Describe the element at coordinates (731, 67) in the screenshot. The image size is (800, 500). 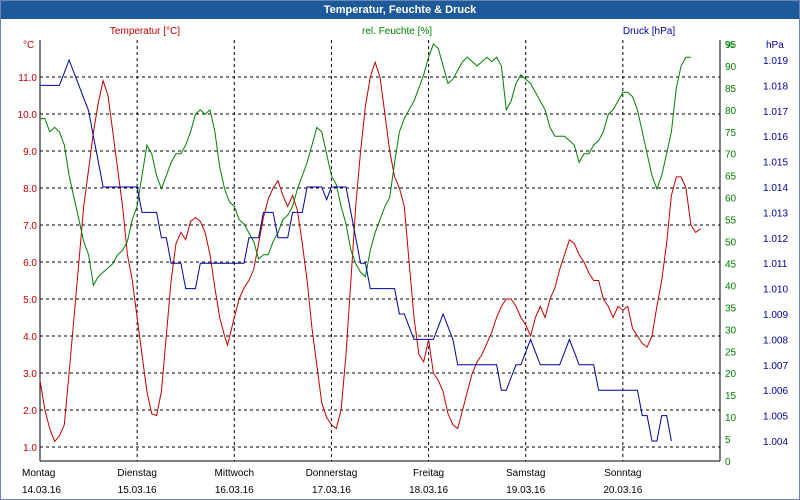
I see `middle-tick-label: 90` at that location.